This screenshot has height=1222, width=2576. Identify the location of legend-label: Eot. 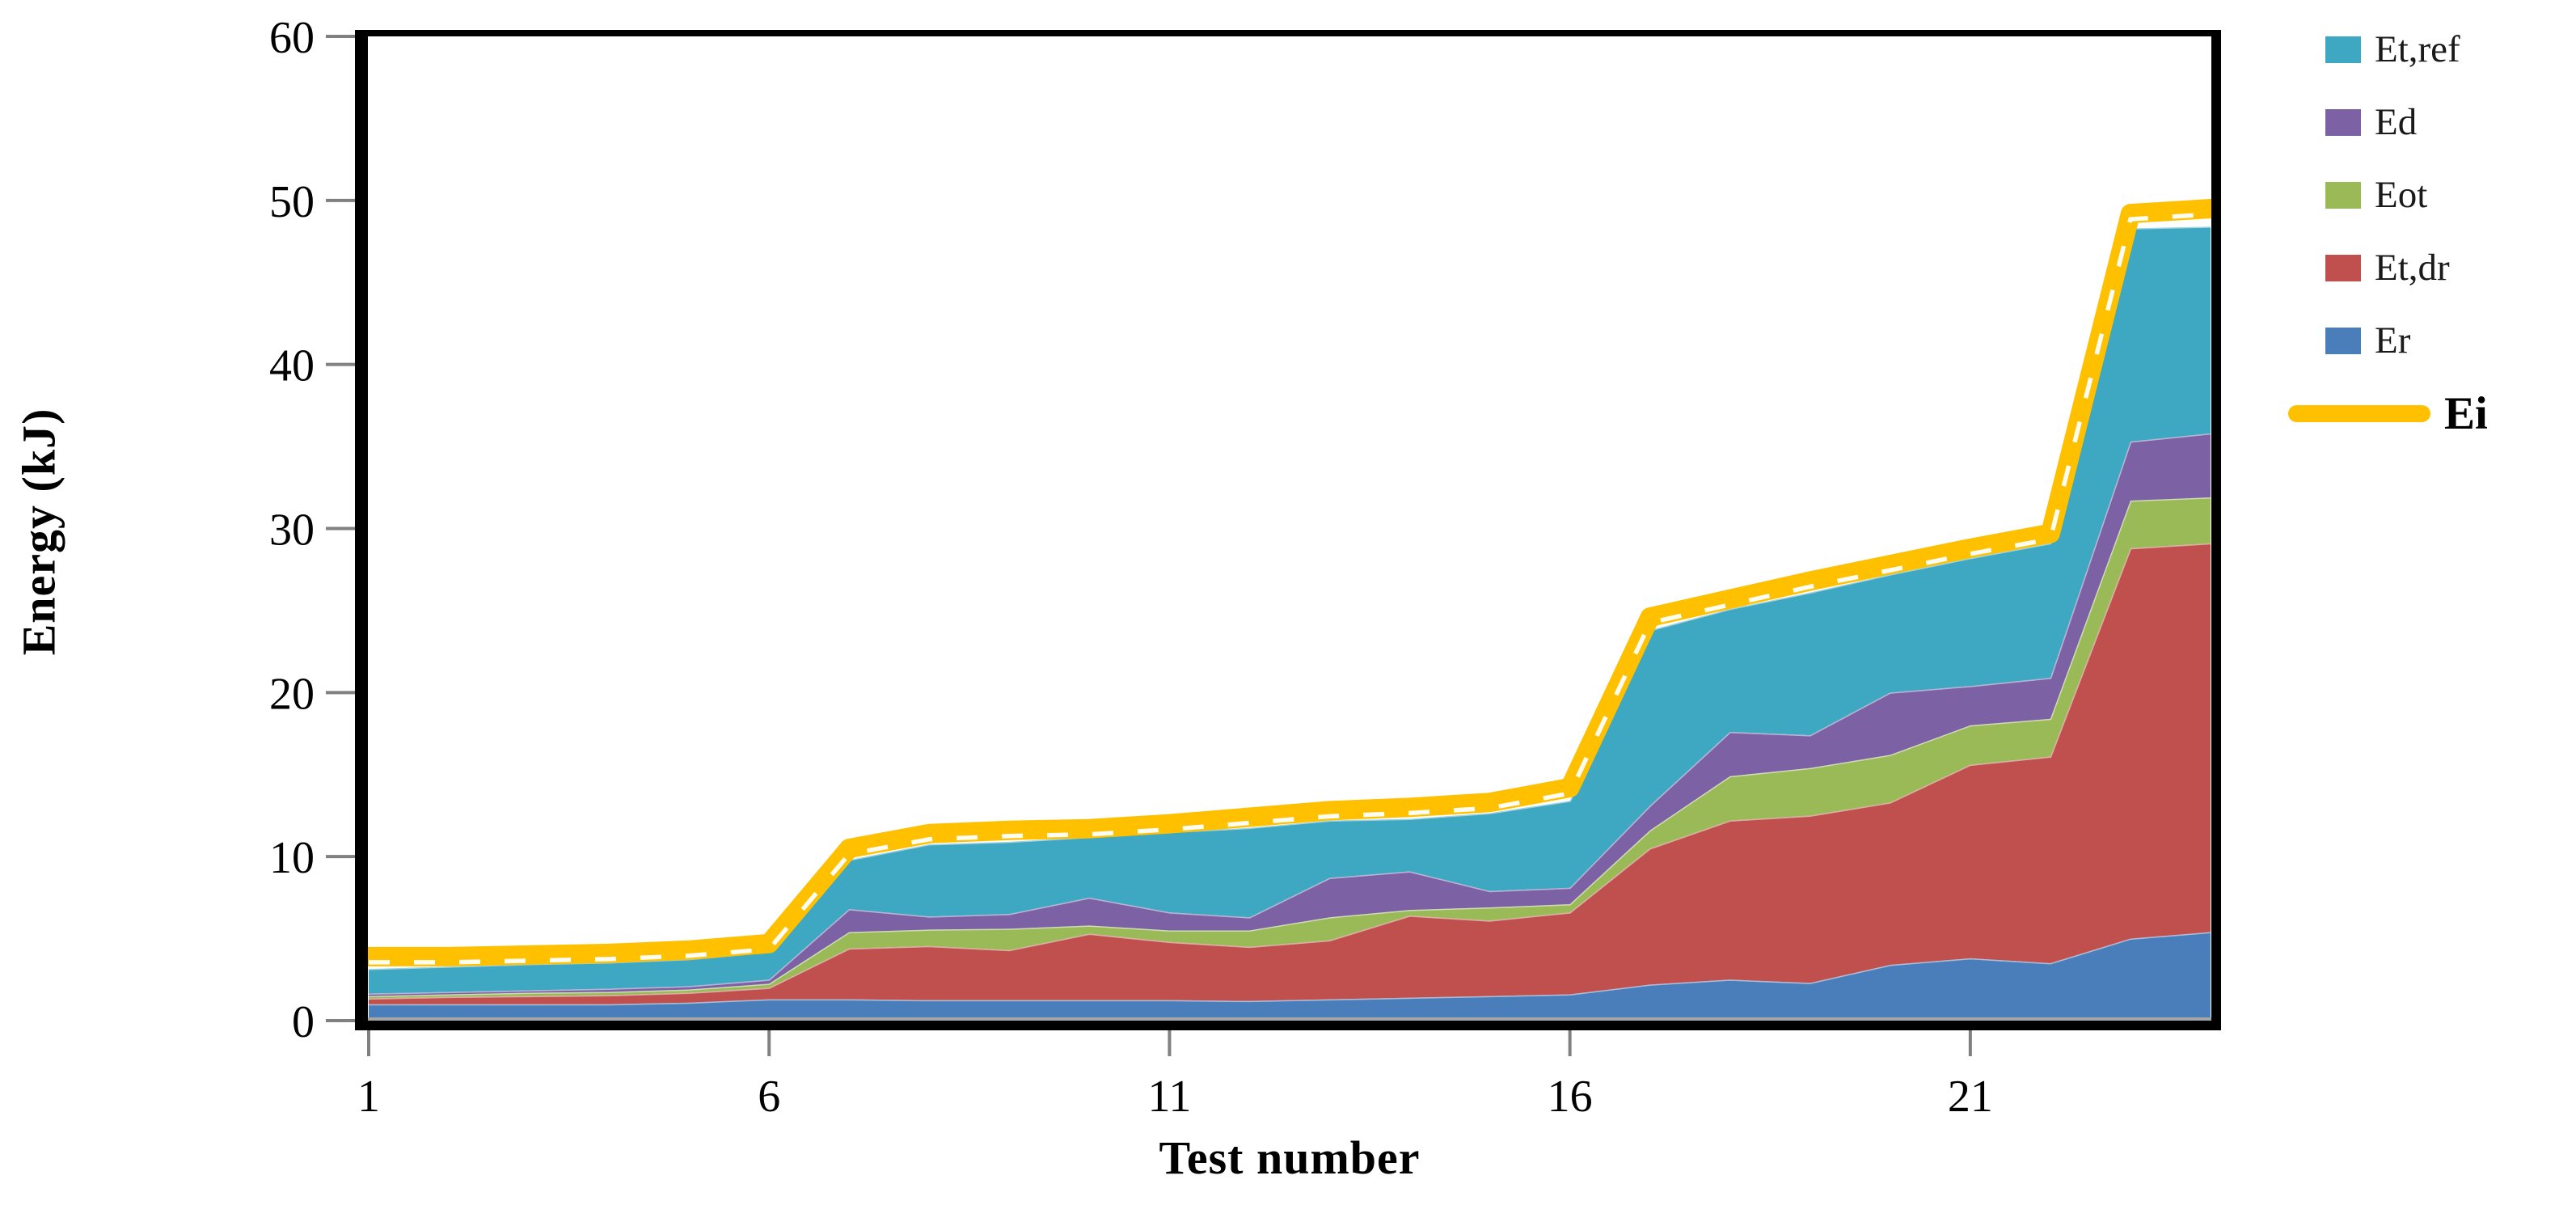
(2401, 195).